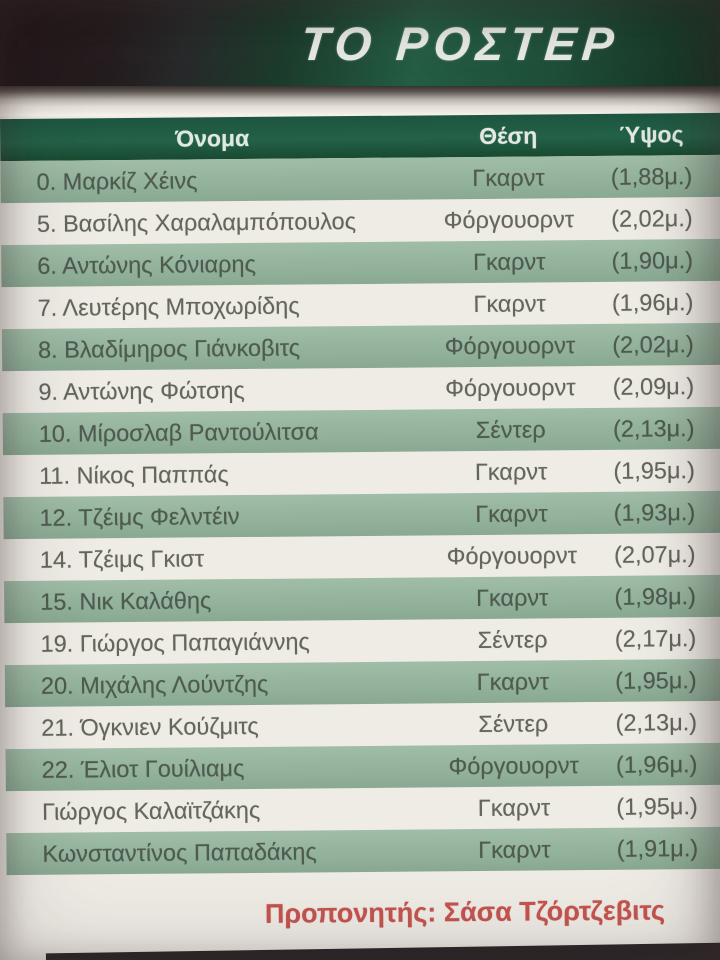  Describe the element at coordinates (150, 726) in the screenshot. I see `player-name: 21. Όγκνιεν Κούζμιτς` at that location.